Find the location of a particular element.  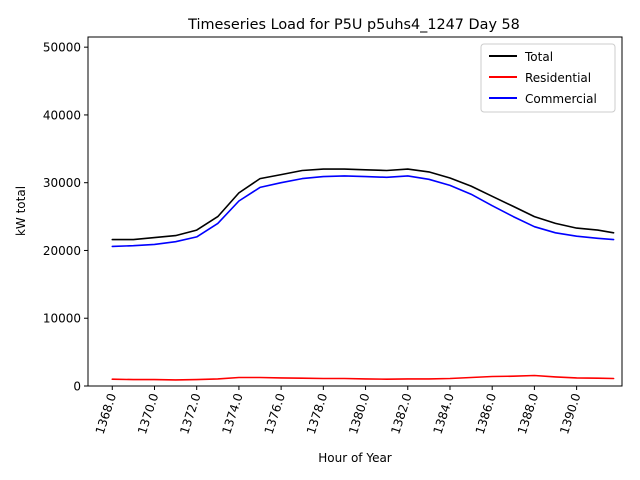

x-tick-label: 1376.0 is located at coordinates (275, 414).